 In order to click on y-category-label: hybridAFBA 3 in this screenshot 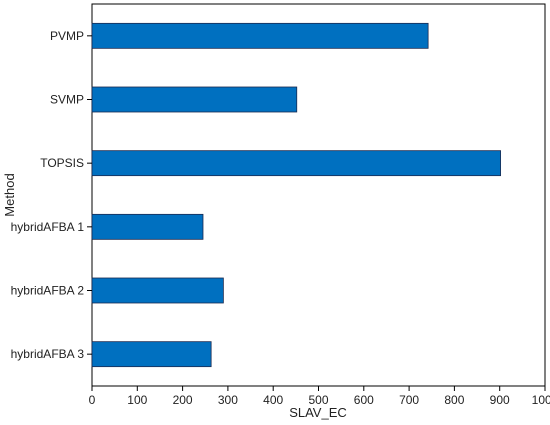, I will do `click(48, 354)`.